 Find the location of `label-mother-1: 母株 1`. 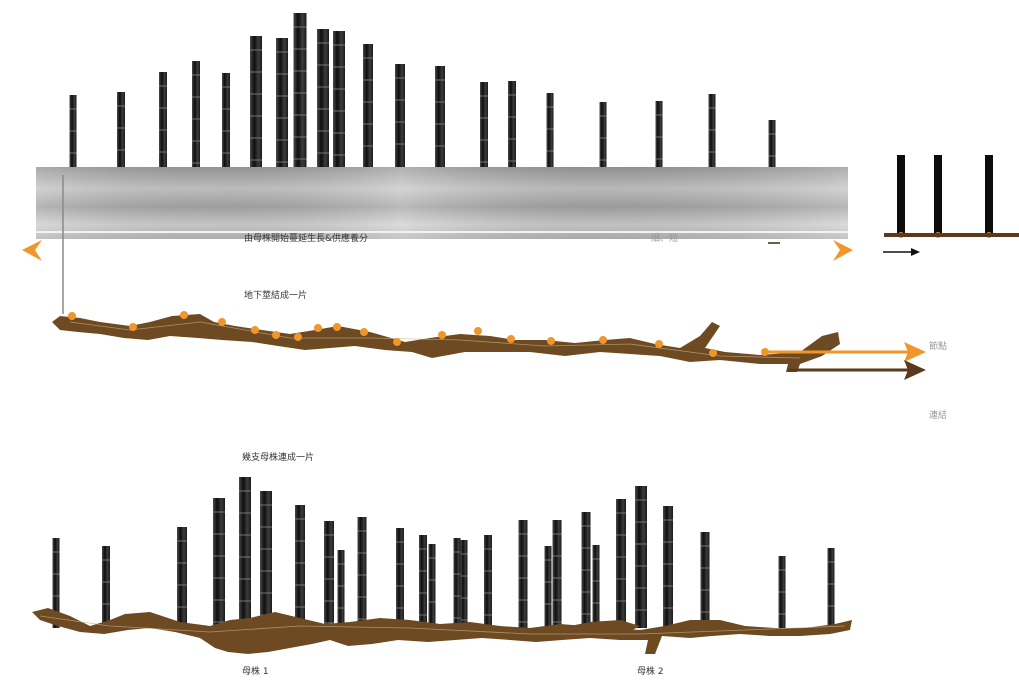

label-mother-1: 母株 1 is located at coordinates (255, 672).